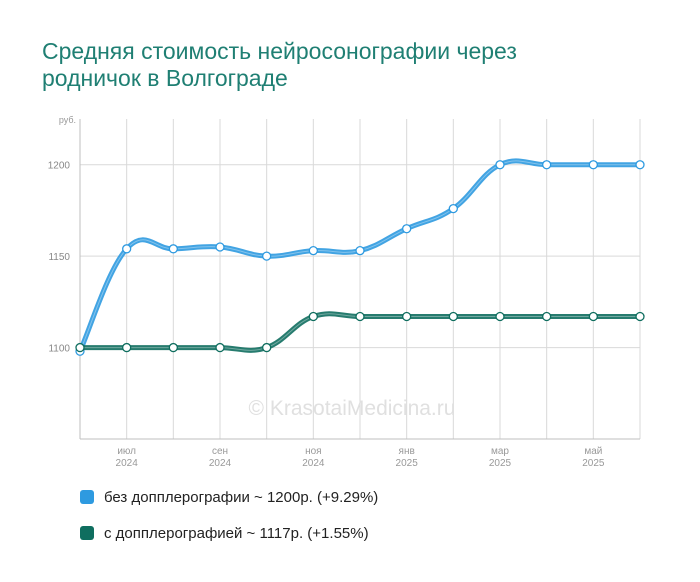  Describe the element at coordinates (500, 451) in the screenshot. I see `x-tick-label-month: мар` at that location.